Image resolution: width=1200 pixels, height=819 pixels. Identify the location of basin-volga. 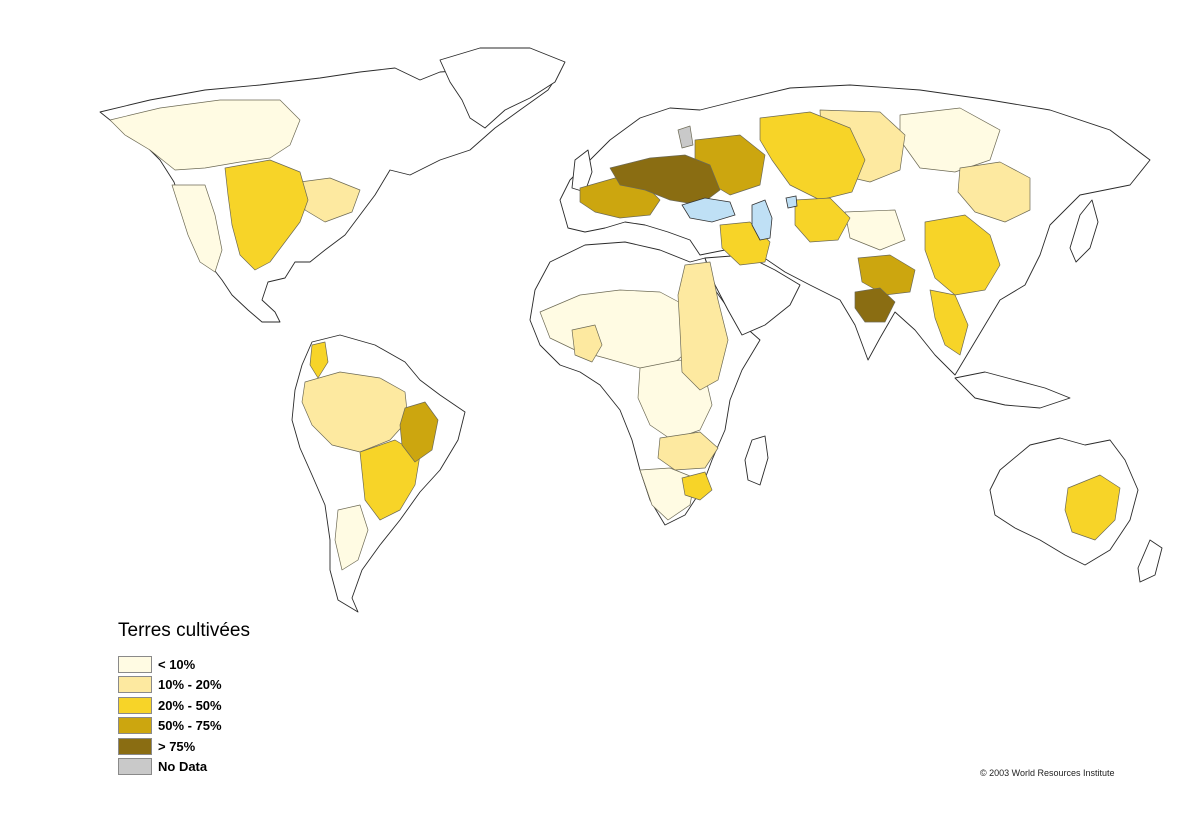
(812, 156).